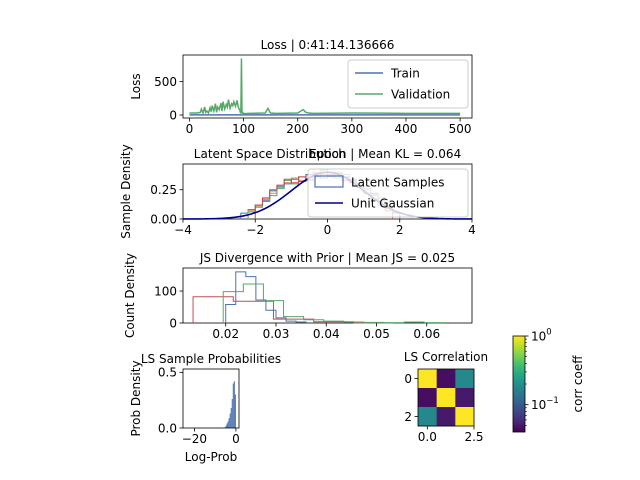 The height and width of the screenshot is (480, 640). I want to click on colorbar-tick-label: 10⁰, so click(541, 336).